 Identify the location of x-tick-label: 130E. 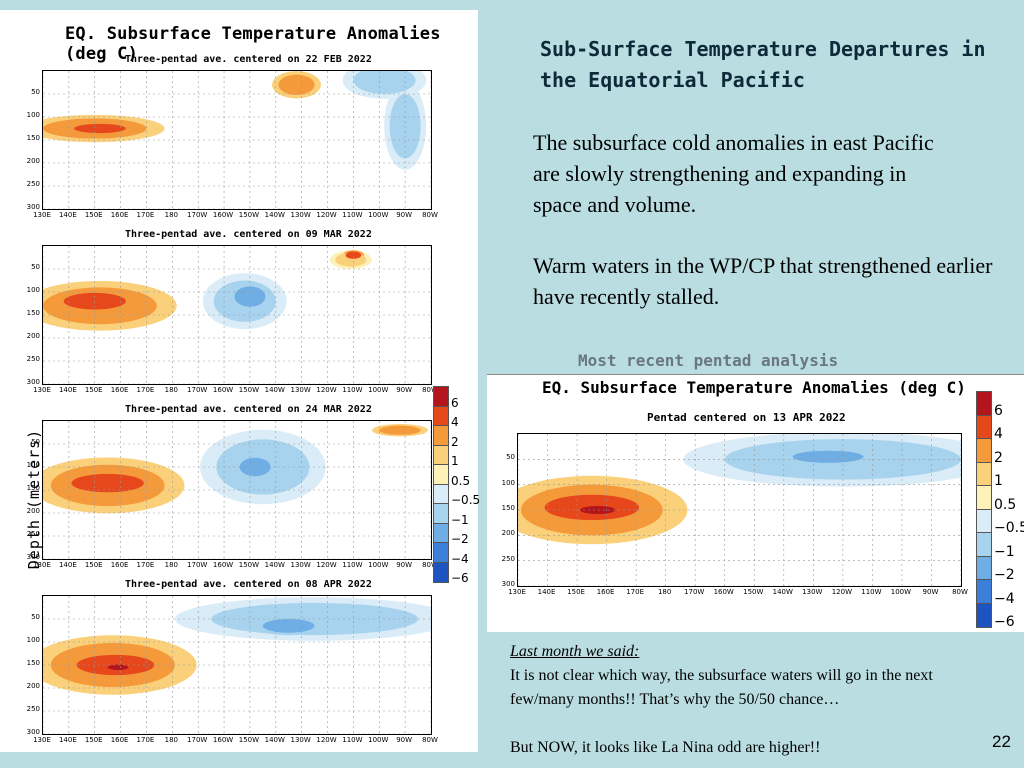
(517, 592).